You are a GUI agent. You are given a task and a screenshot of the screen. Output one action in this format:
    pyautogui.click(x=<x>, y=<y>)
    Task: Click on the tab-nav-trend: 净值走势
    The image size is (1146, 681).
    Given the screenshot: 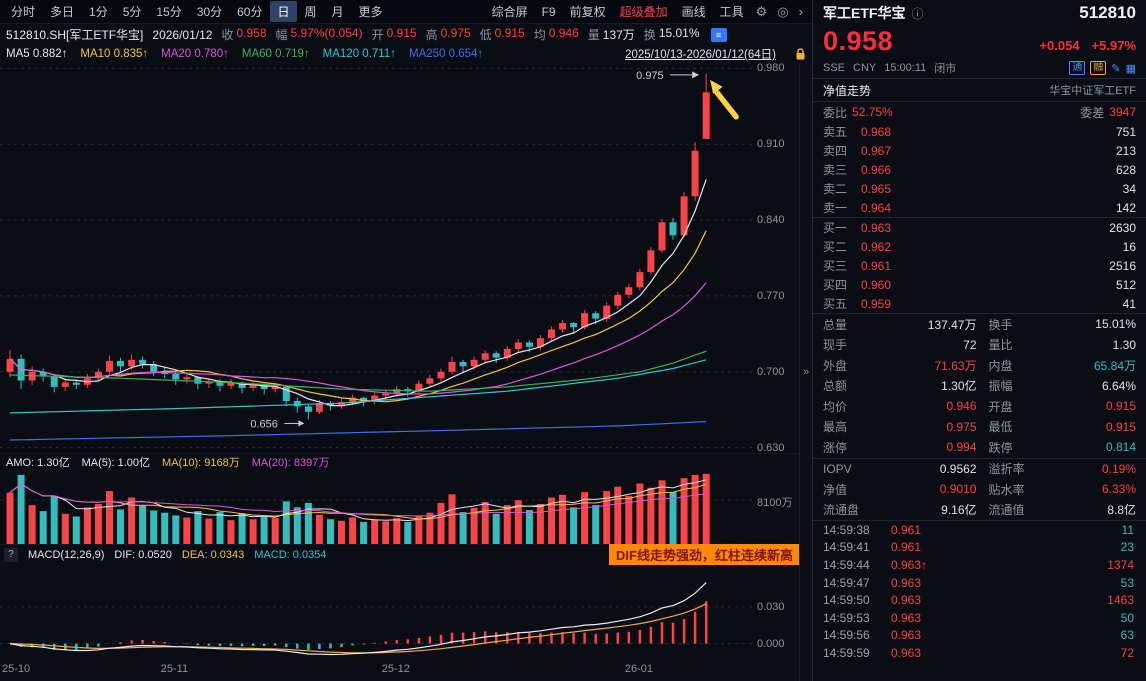 What is the action you would take?
    pyautogui.click(x=847, y=90)
    